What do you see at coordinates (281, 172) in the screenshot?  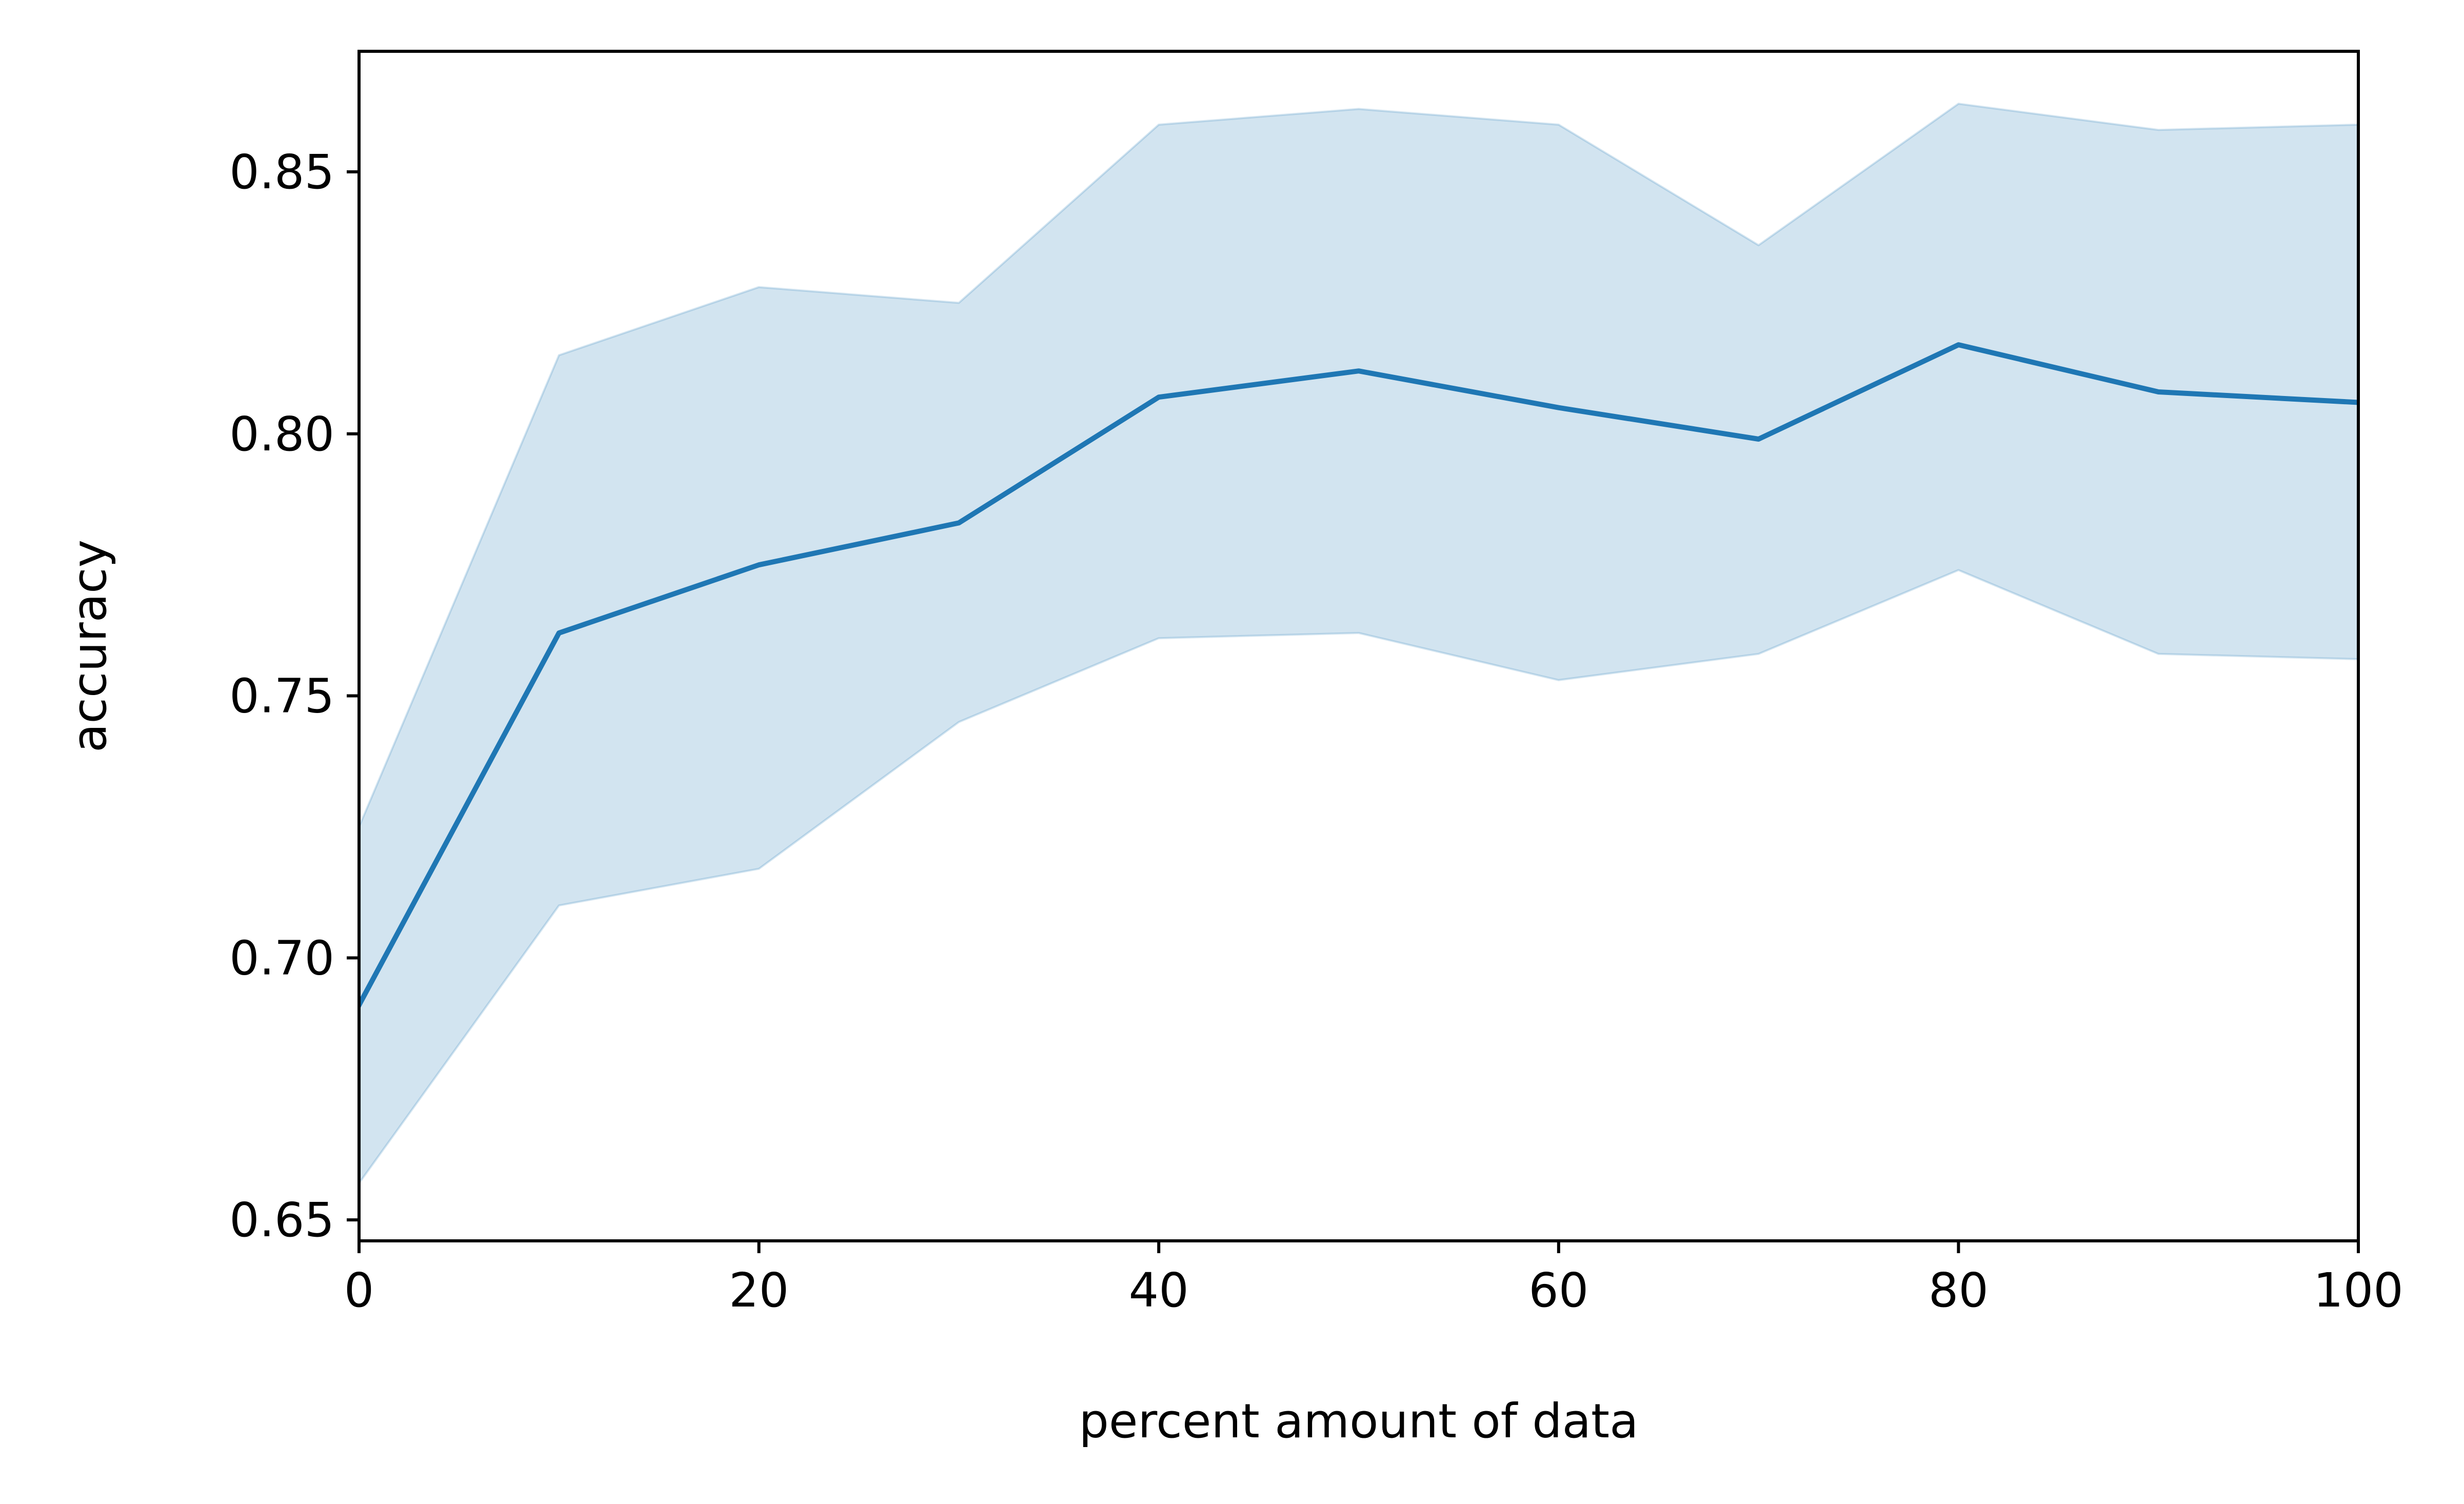 I see `y-tick-label: 0.85` at bounding box center [281, 172].